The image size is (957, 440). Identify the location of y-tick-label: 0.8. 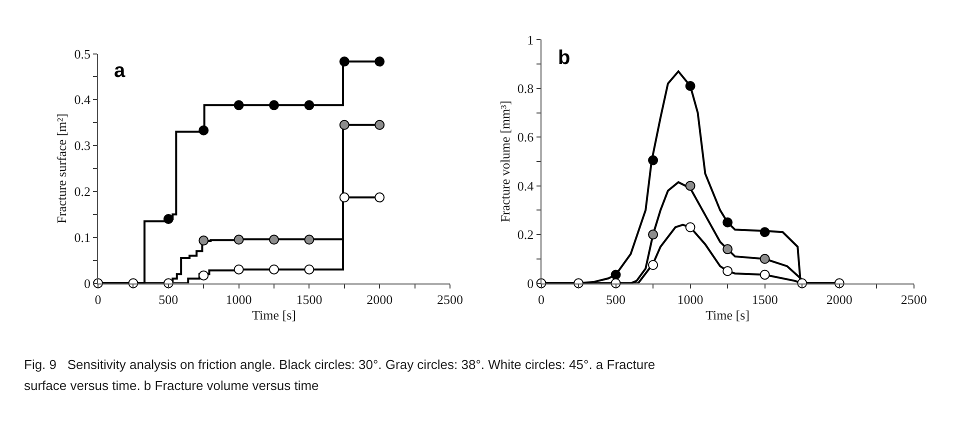
(525, 88).